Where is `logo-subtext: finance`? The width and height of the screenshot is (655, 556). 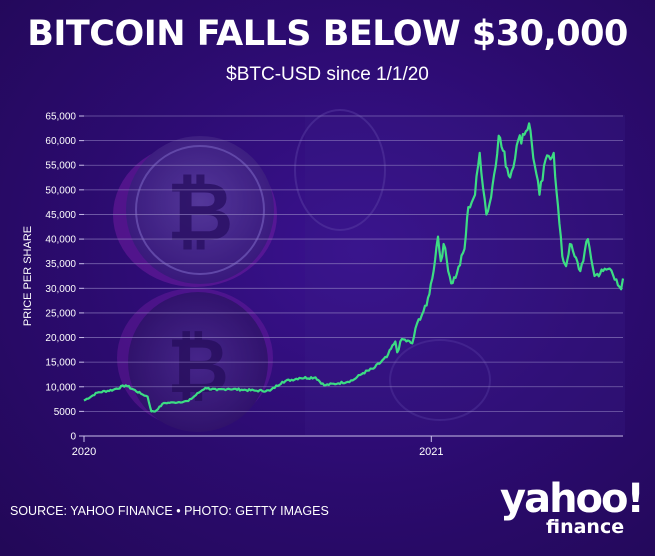
logo-subtext: finance is located at coordinates (585, 527).